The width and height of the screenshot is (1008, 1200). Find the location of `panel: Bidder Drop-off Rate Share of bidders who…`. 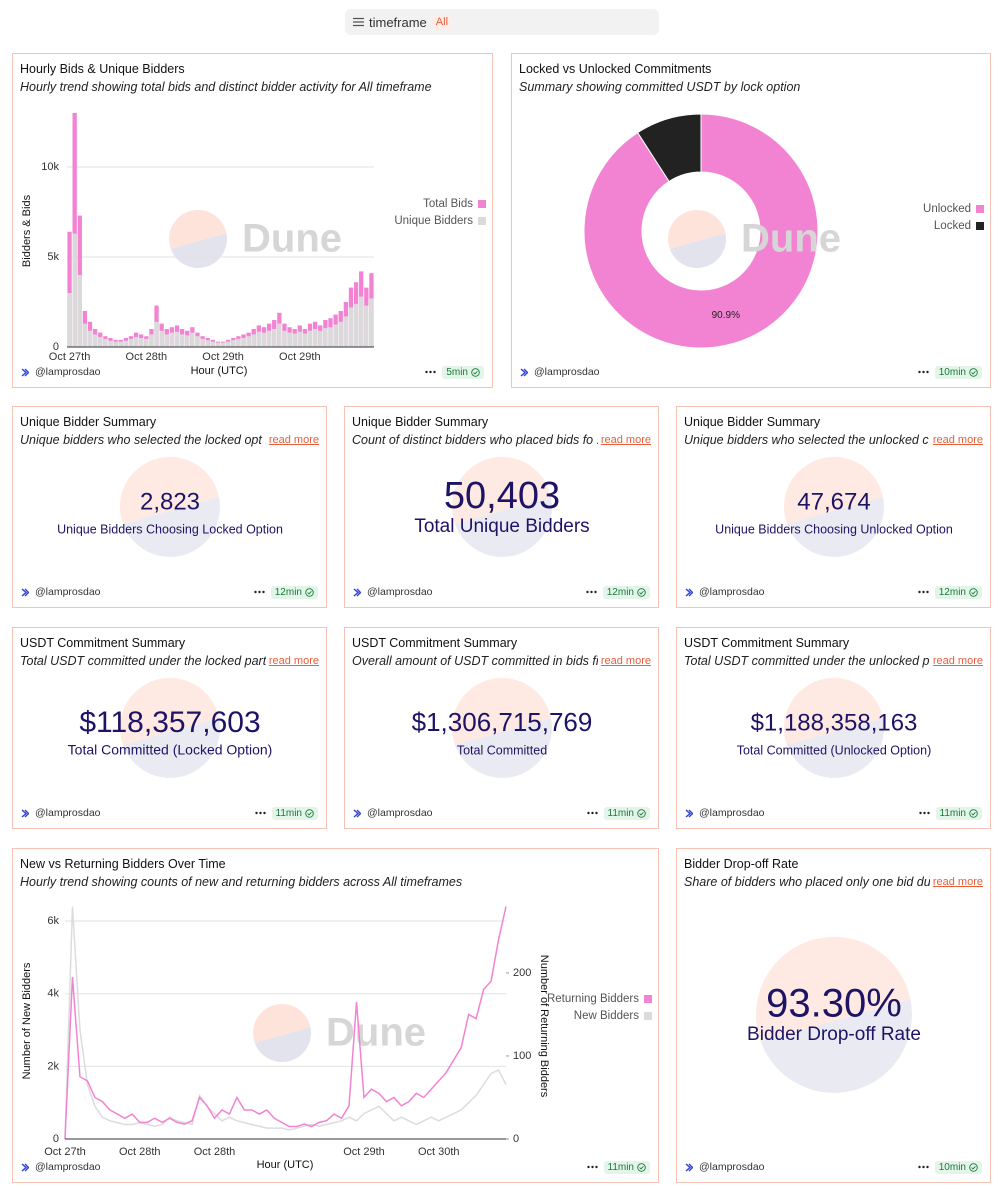

panel: Bidder Drop-off Rate Share of bidders who… is located at coordinates (833, 1015).